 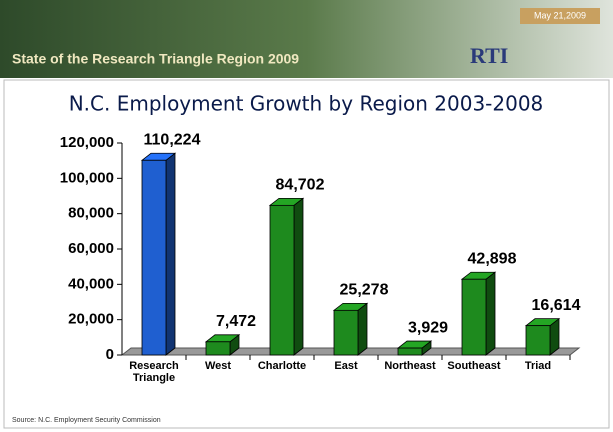 What do you see at coordinates (218, 366) in the screenshot?
I see `x-tick-label: West` at bounding box center [218, 366].